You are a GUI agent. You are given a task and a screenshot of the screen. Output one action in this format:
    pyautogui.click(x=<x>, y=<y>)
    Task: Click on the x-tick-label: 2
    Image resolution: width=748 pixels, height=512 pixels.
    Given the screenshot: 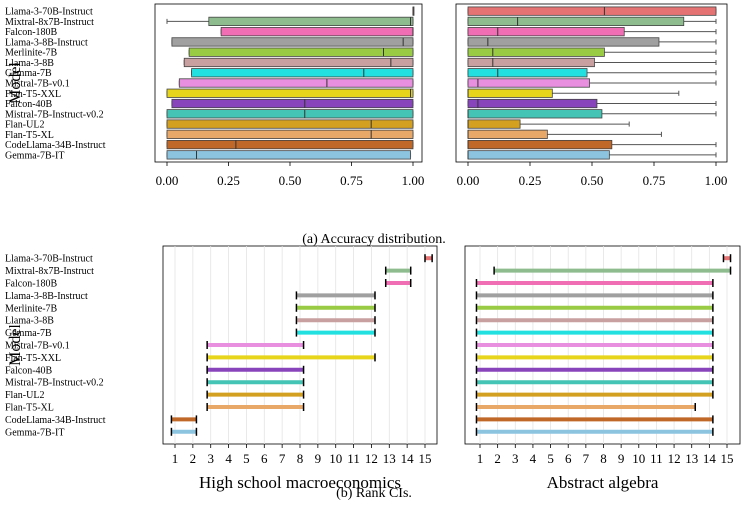 What is the action you would take?
    pyautogui.click(x=193, y=458)
    